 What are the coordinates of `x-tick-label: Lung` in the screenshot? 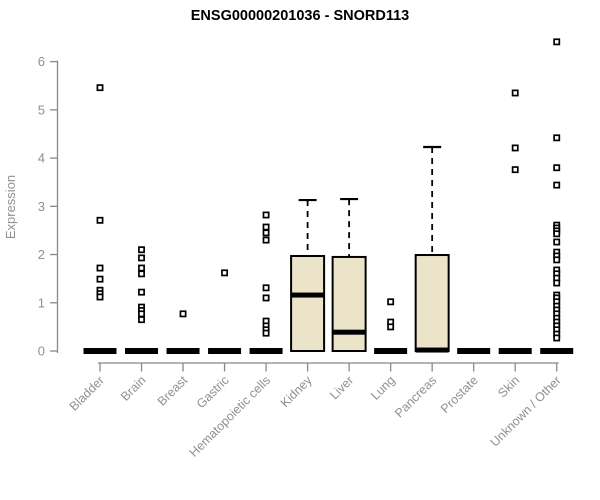 It's located at (383, 388).